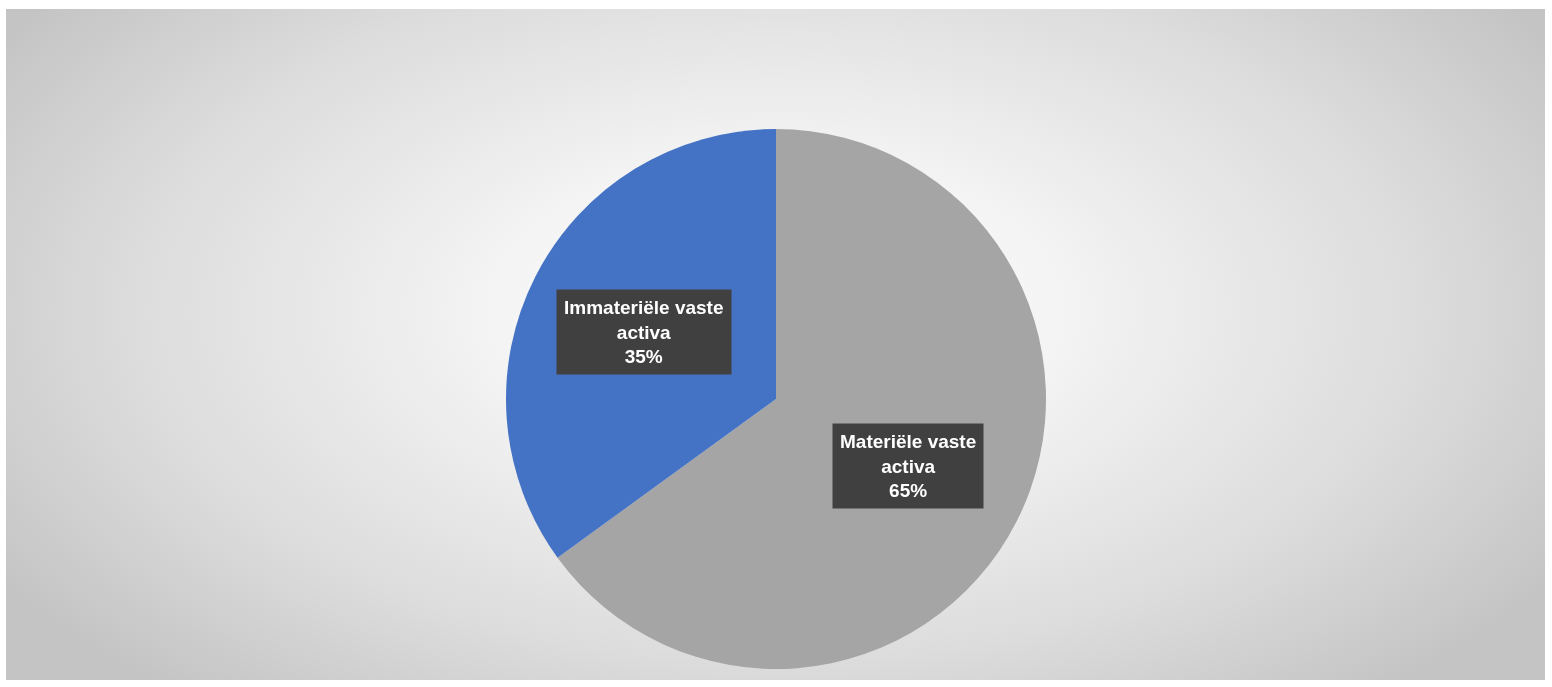  Describe the element at coordinates (908, 454) in the screenshot. I see `slice-label: Materiële vaste activa` at that location.